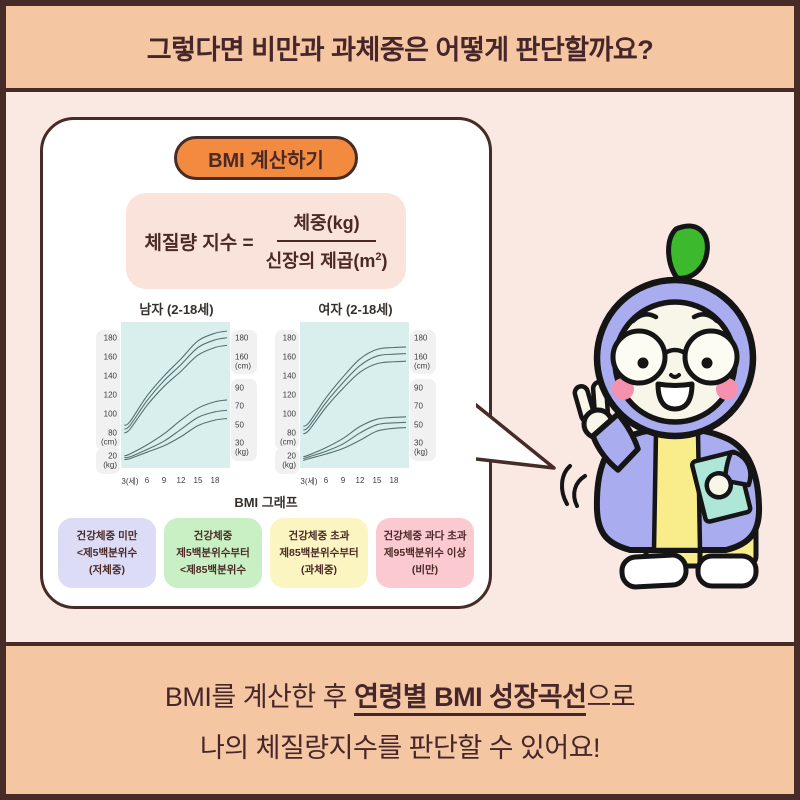 The height and width of the screenshot is (800, 800). What do you see at coordinates (623, 389) in the screenshot?
I see `left-cheek` at bounding box center [623, 389].